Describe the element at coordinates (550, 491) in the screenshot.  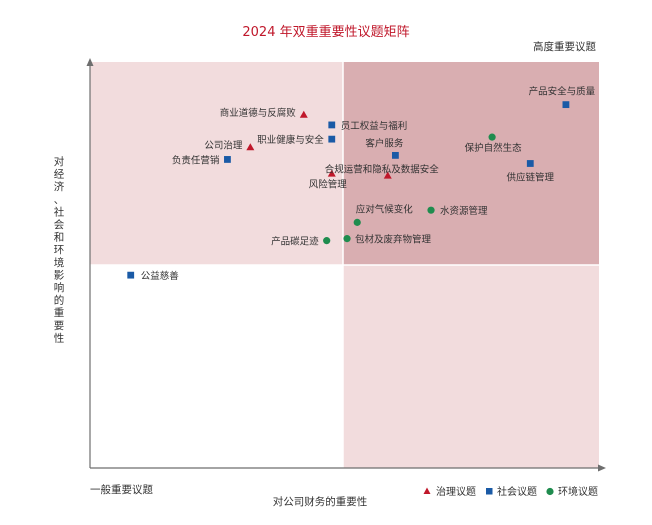
I see `legend-environment-marker` at that location.